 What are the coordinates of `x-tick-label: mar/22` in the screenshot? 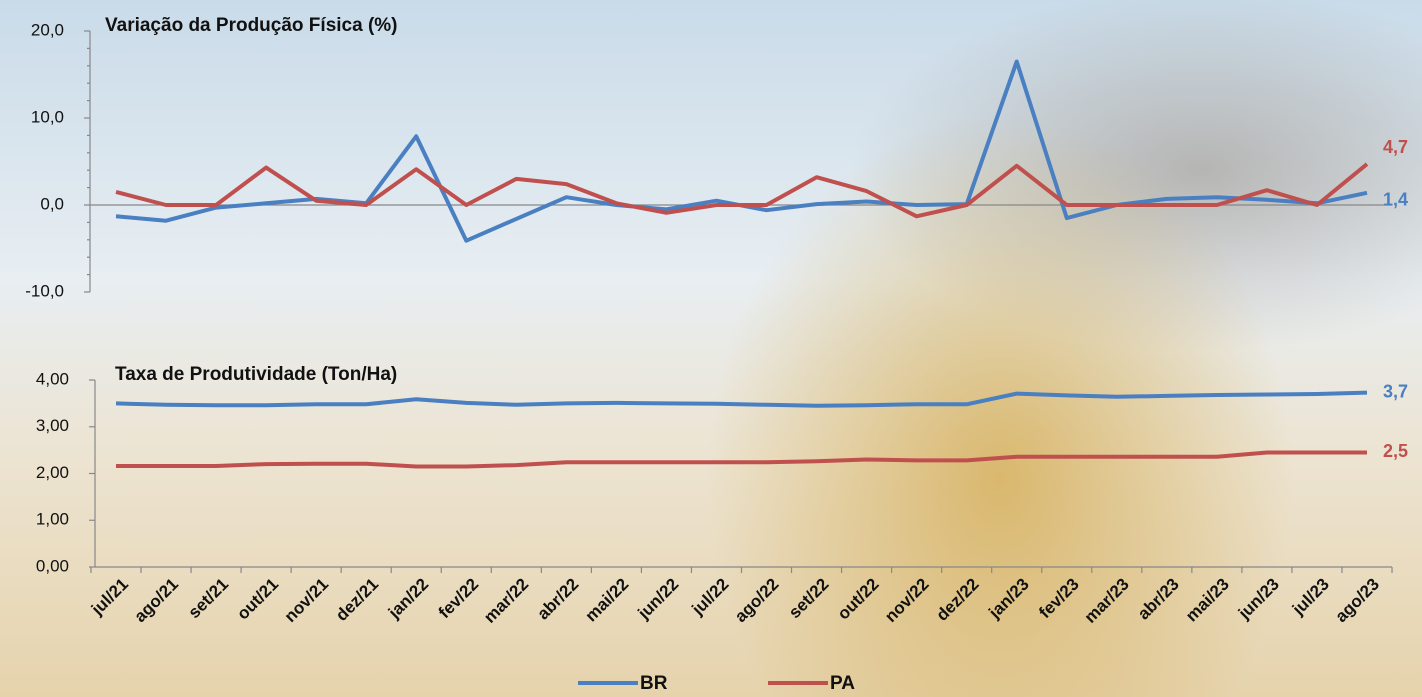 It's located at (506, 601).